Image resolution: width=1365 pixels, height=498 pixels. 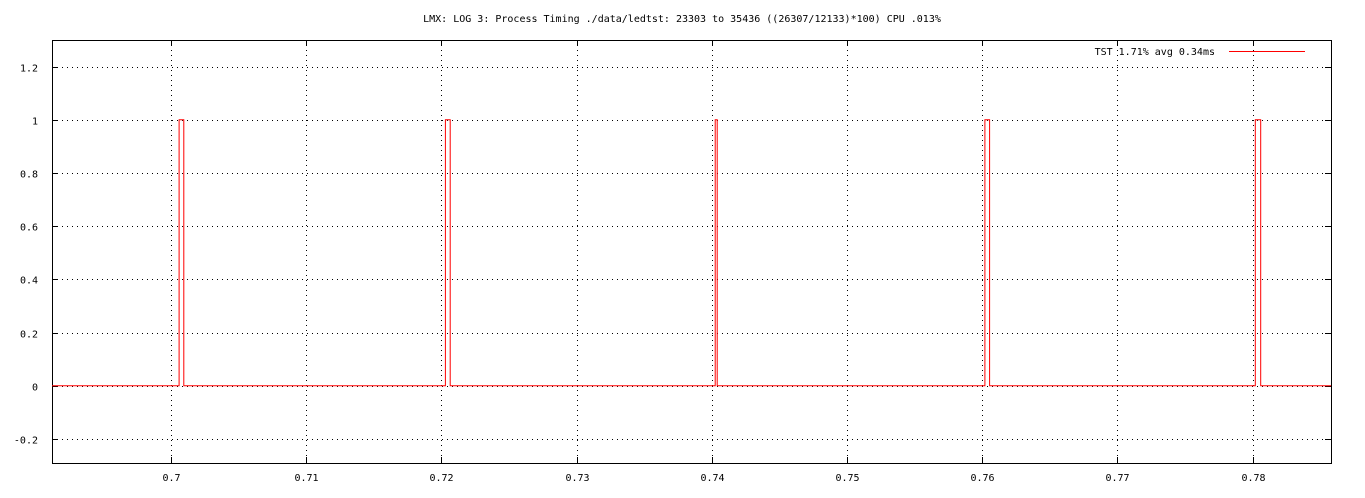 I want to click on y-tick-label: 0.4, so click(x=29, y=281).